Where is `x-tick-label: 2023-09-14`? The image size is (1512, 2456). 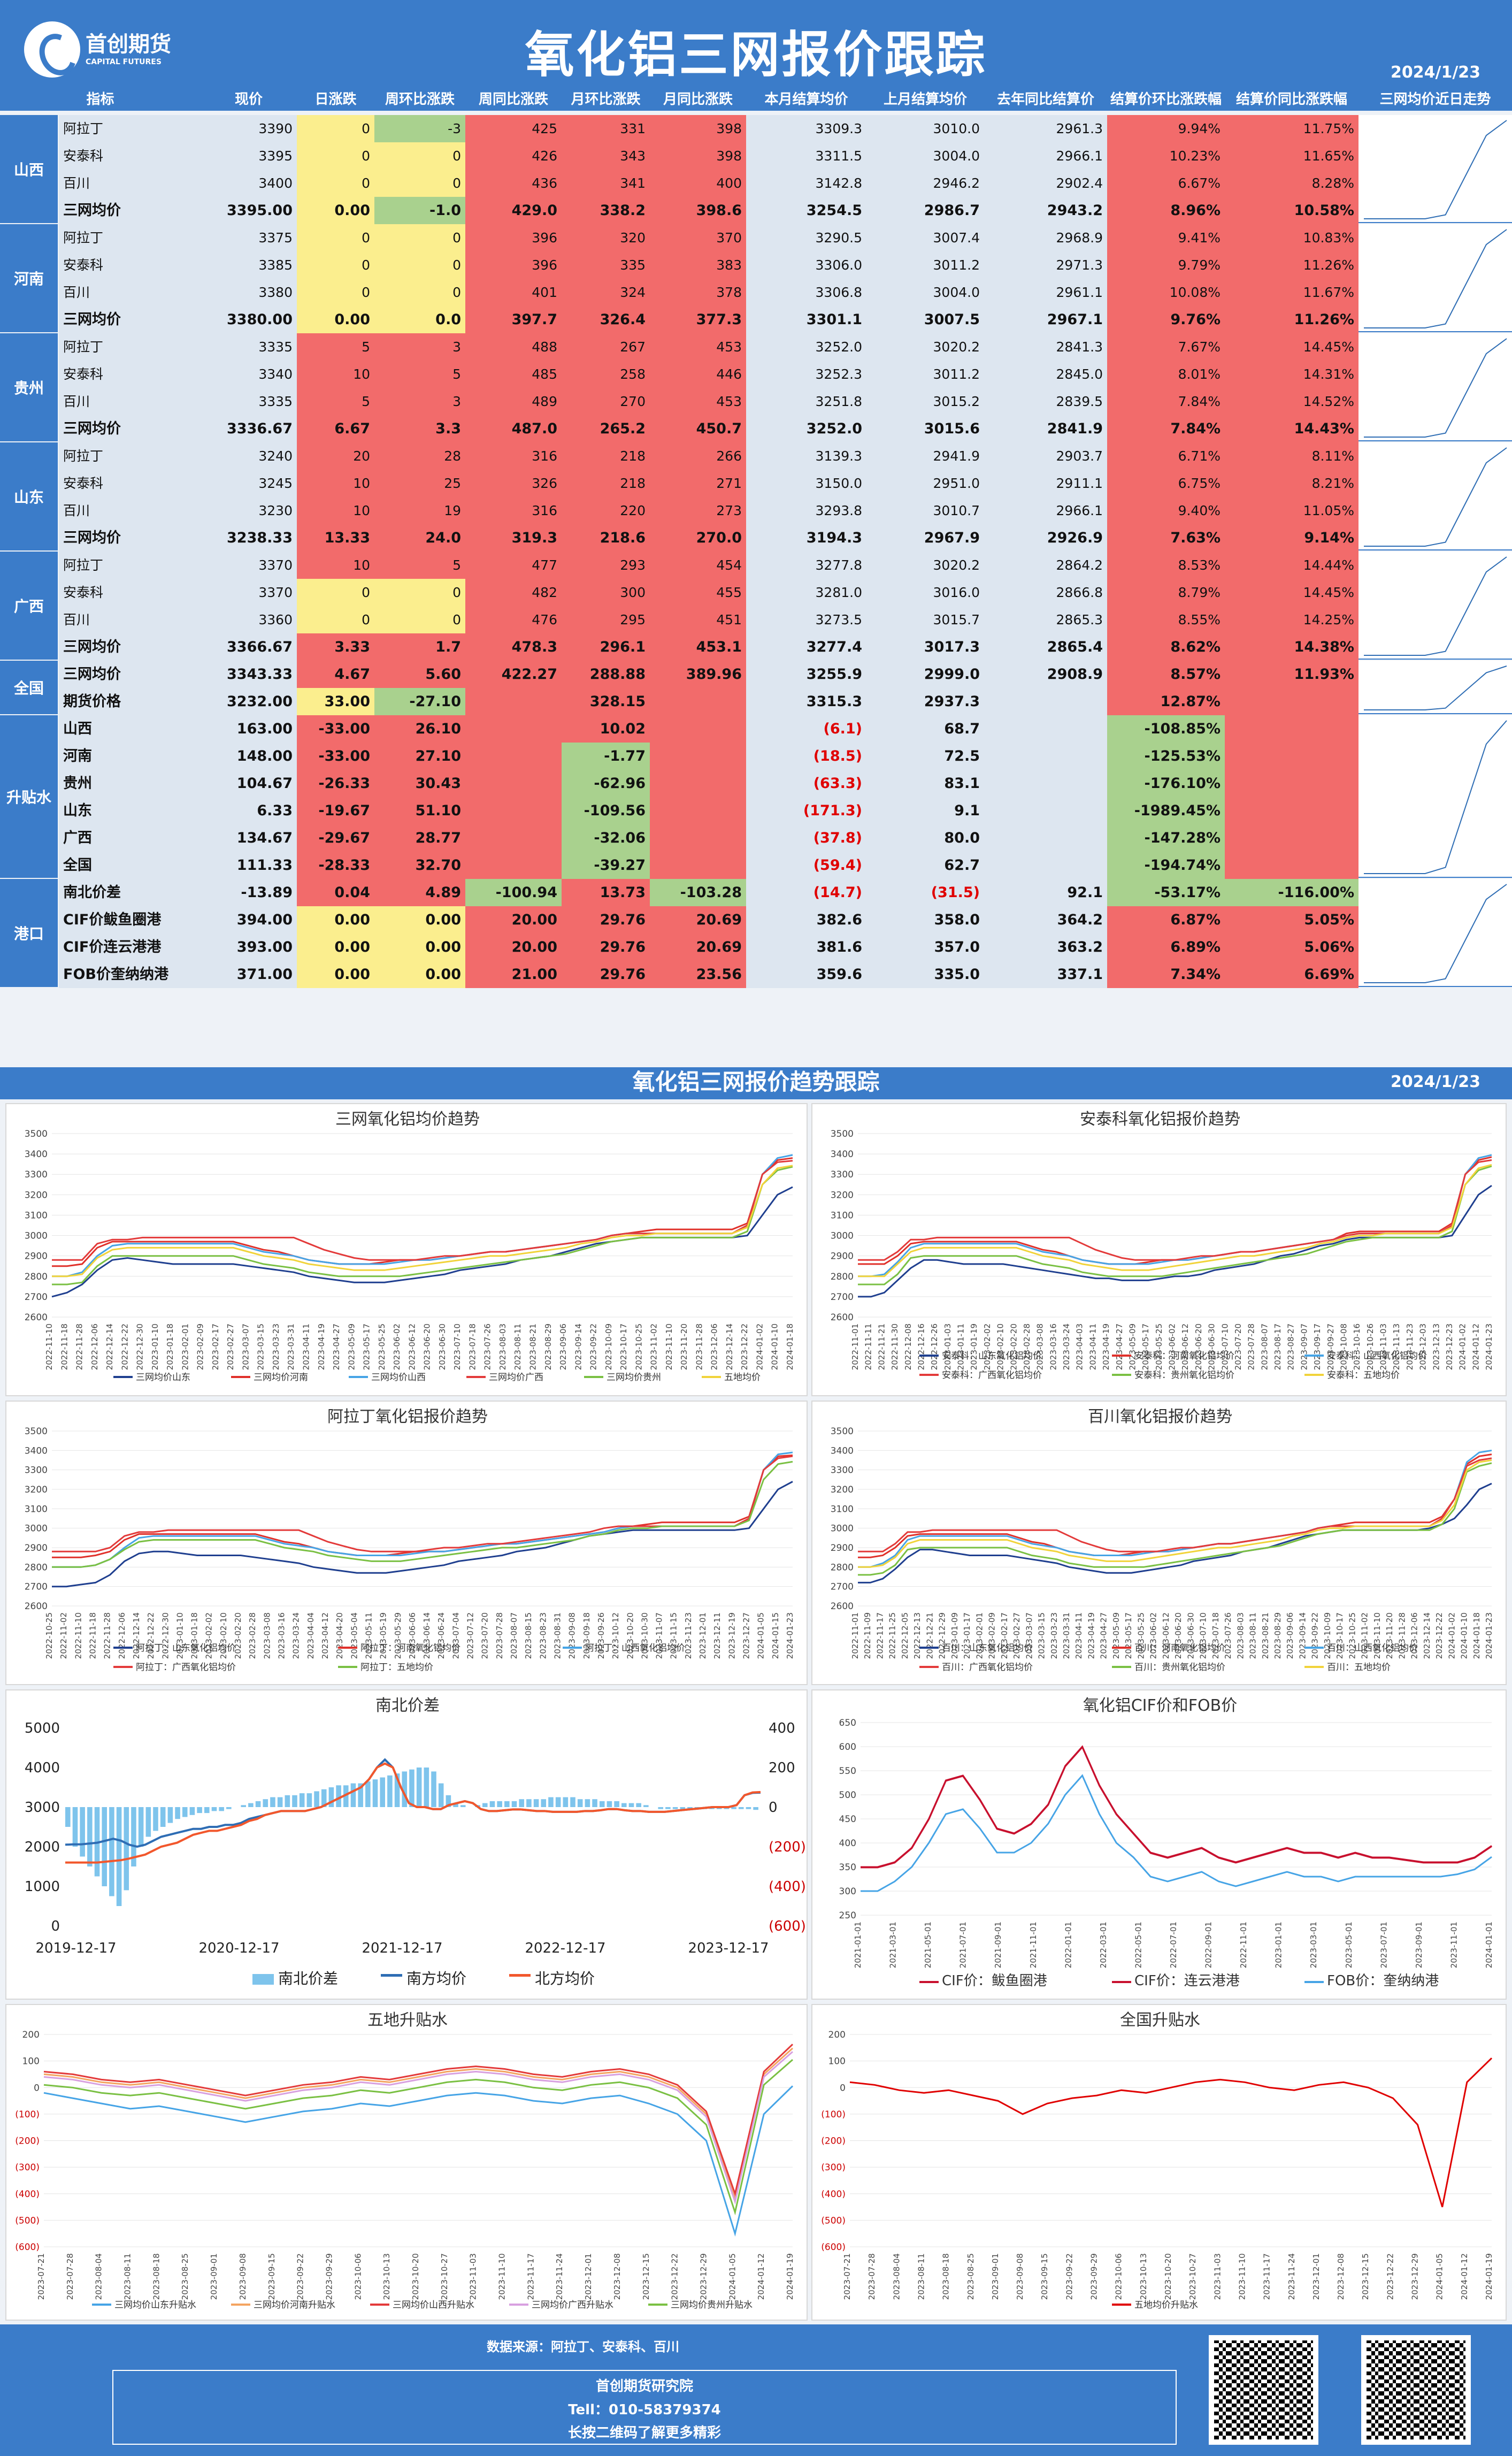
x-tick-label: 2023-09-14 is located at coordinates (578, 1347).